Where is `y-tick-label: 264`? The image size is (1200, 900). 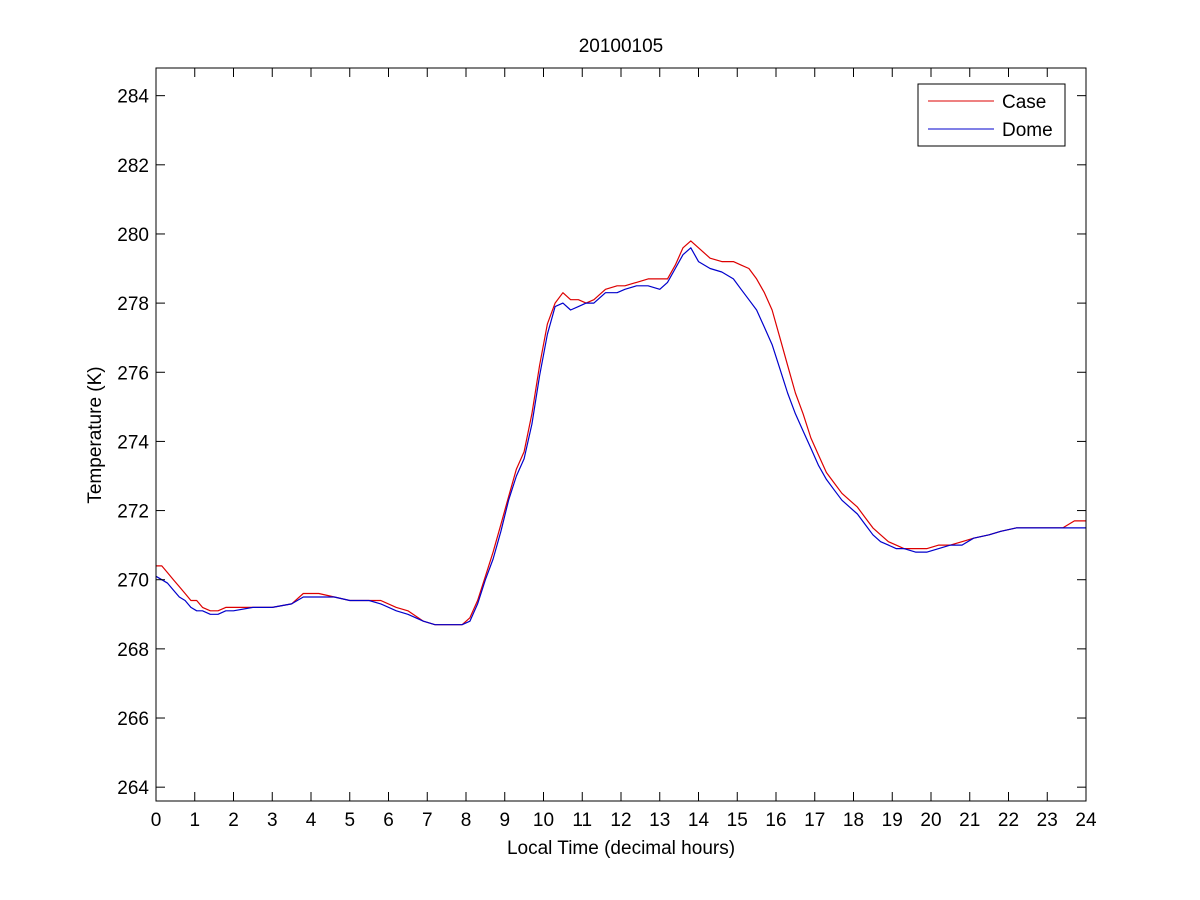
y-tick-label: 264 is located at coordinates (133, 788).